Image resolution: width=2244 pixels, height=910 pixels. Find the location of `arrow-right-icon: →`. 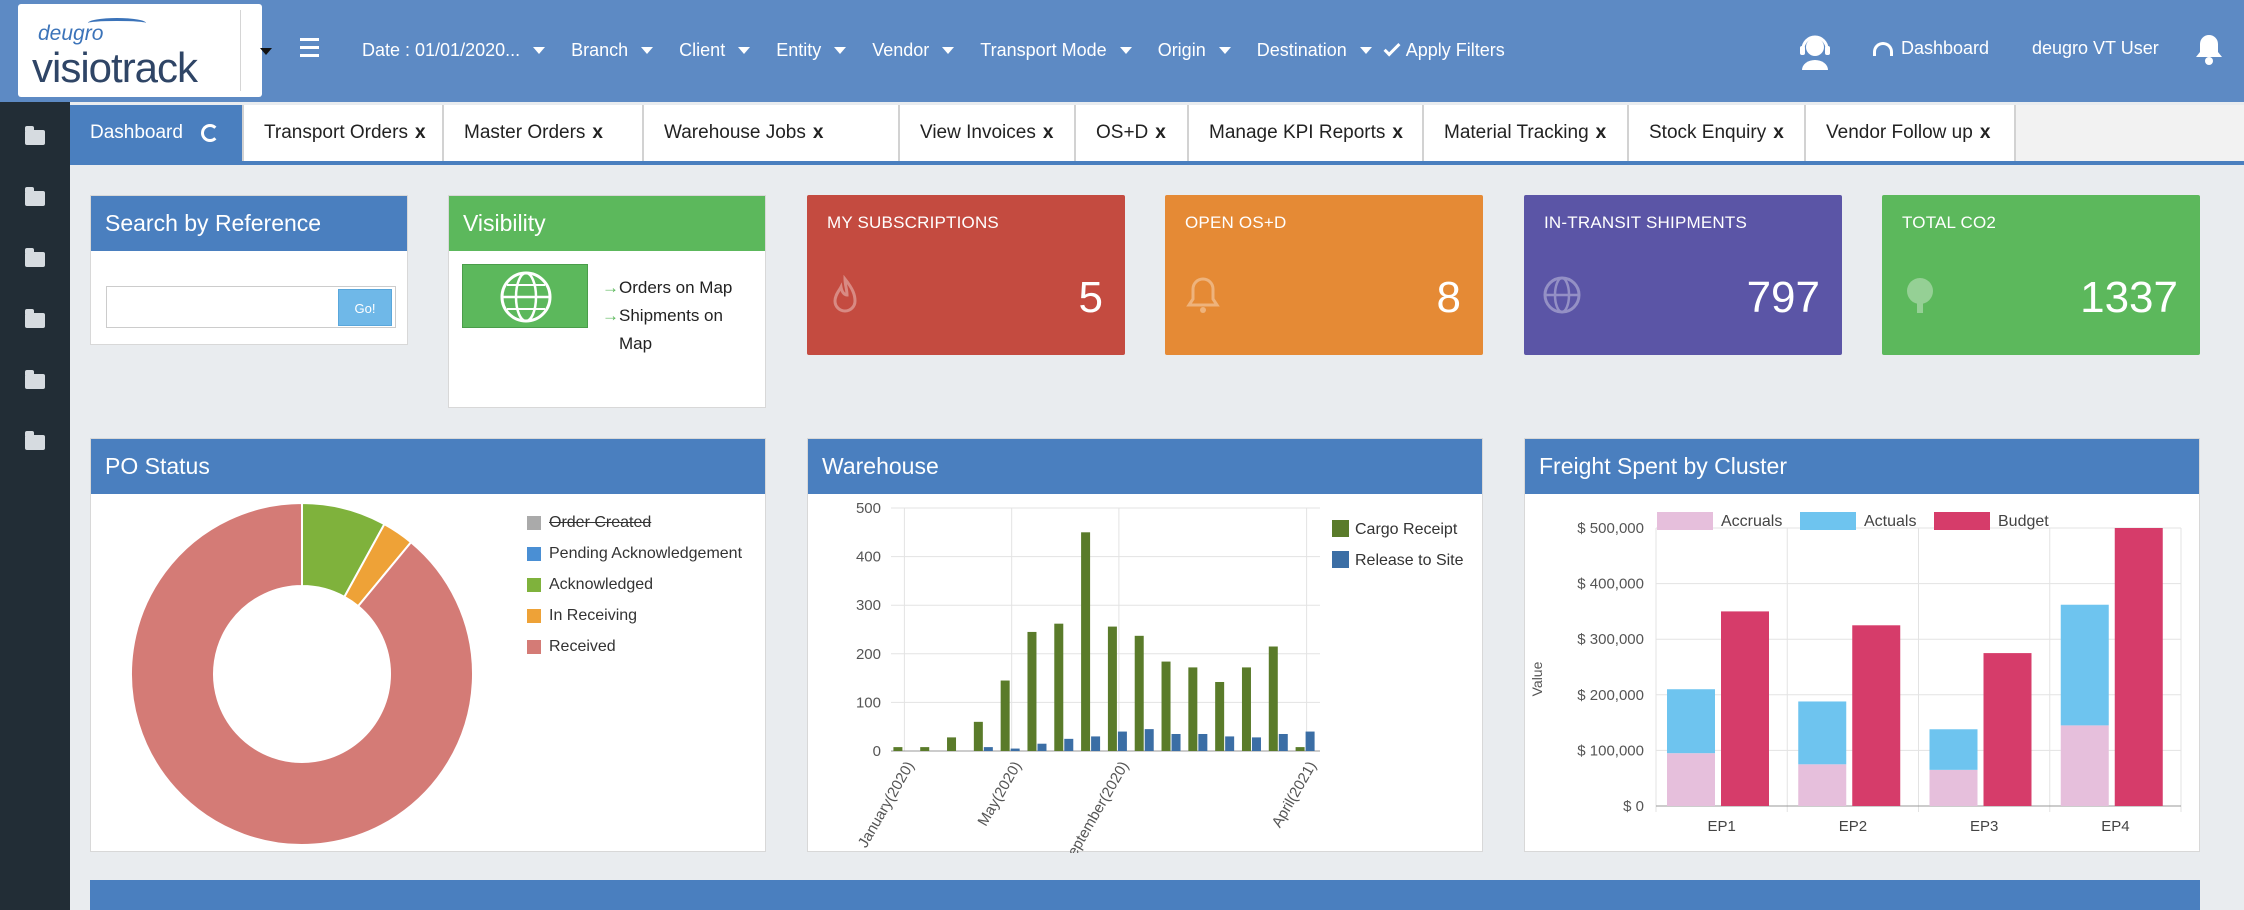

arrow-right-icon: → is located at coordinates (610, 315).